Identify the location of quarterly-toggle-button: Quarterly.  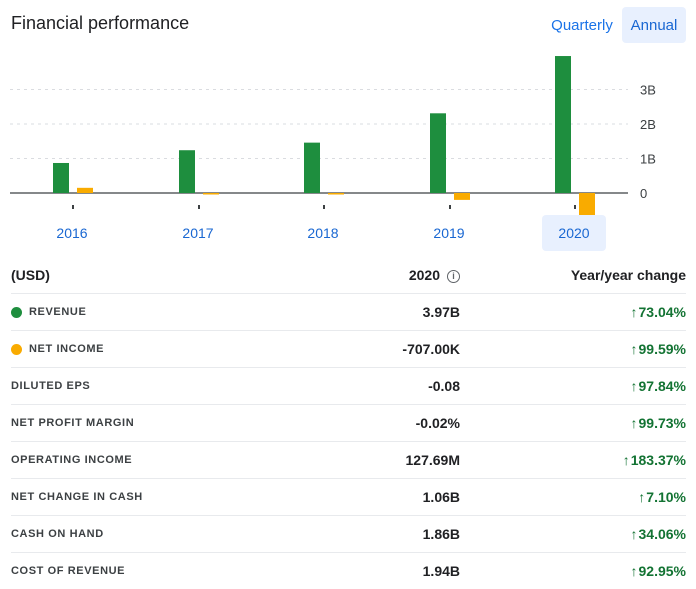
(582, 25).